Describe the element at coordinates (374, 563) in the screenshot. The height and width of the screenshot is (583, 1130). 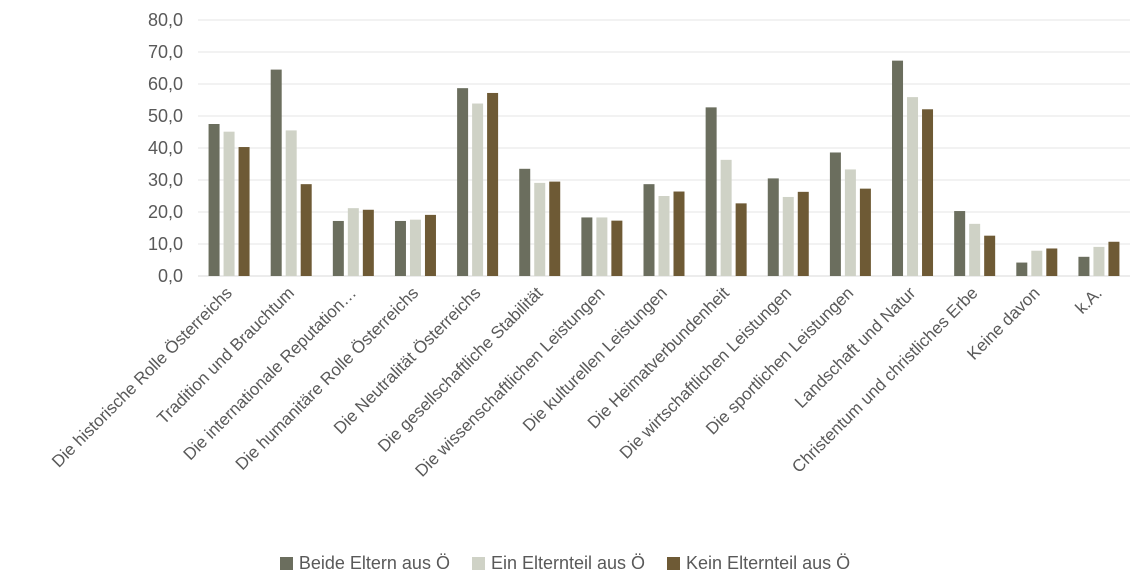
I see `legend-label: Beide Eltern aus Ö` at that location.